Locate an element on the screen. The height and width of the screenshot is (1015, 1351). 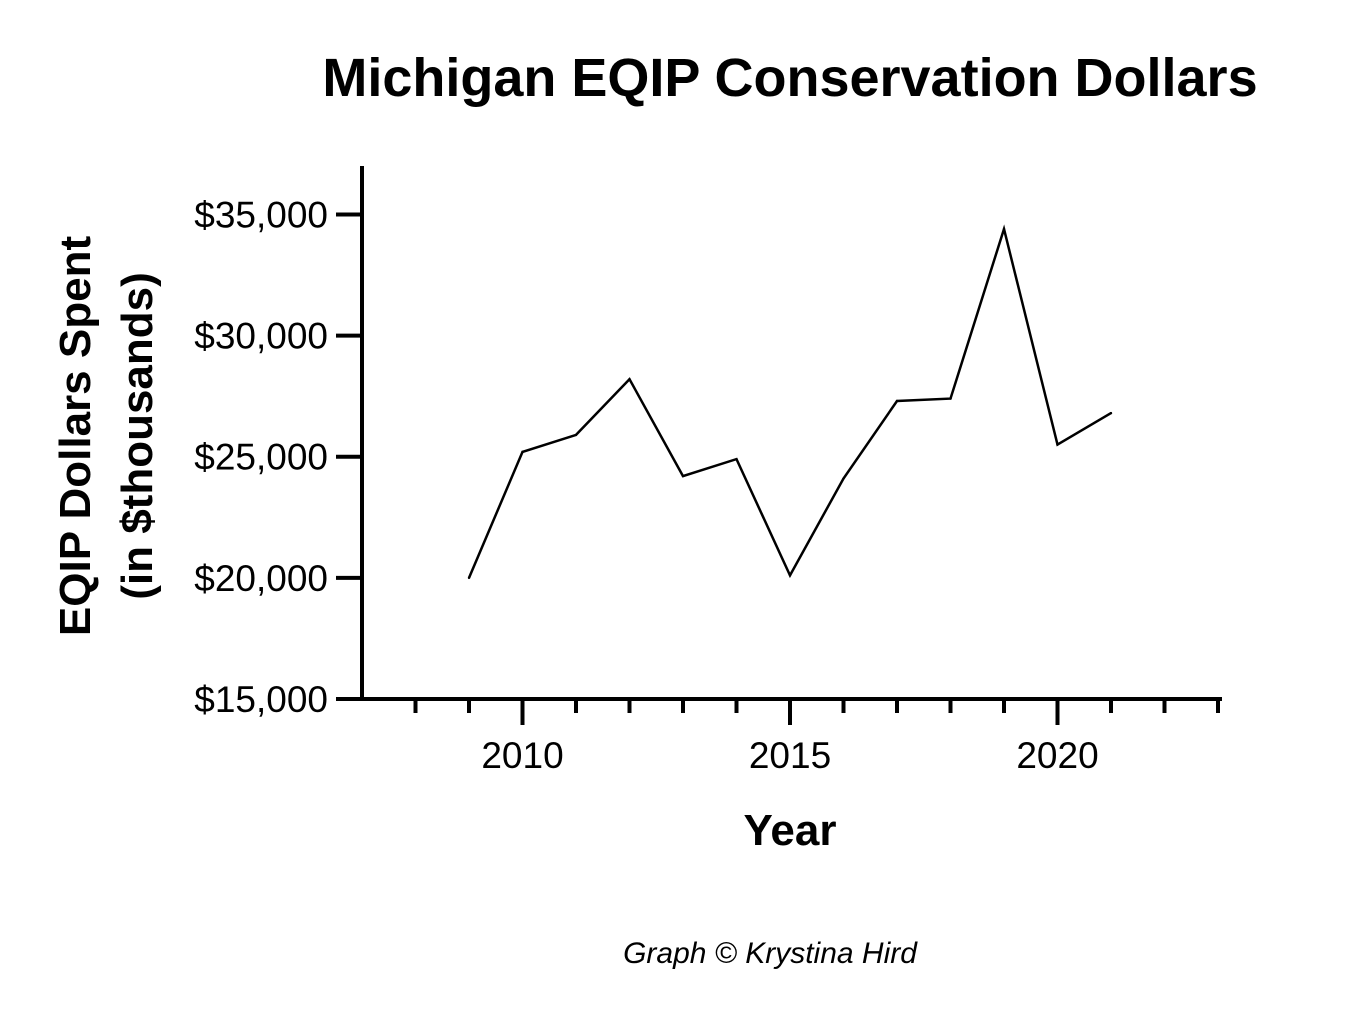
y-ticks: $15,000 $20,000 $25,000 $30,000 $35,000 is located at coordinates (278, 457).